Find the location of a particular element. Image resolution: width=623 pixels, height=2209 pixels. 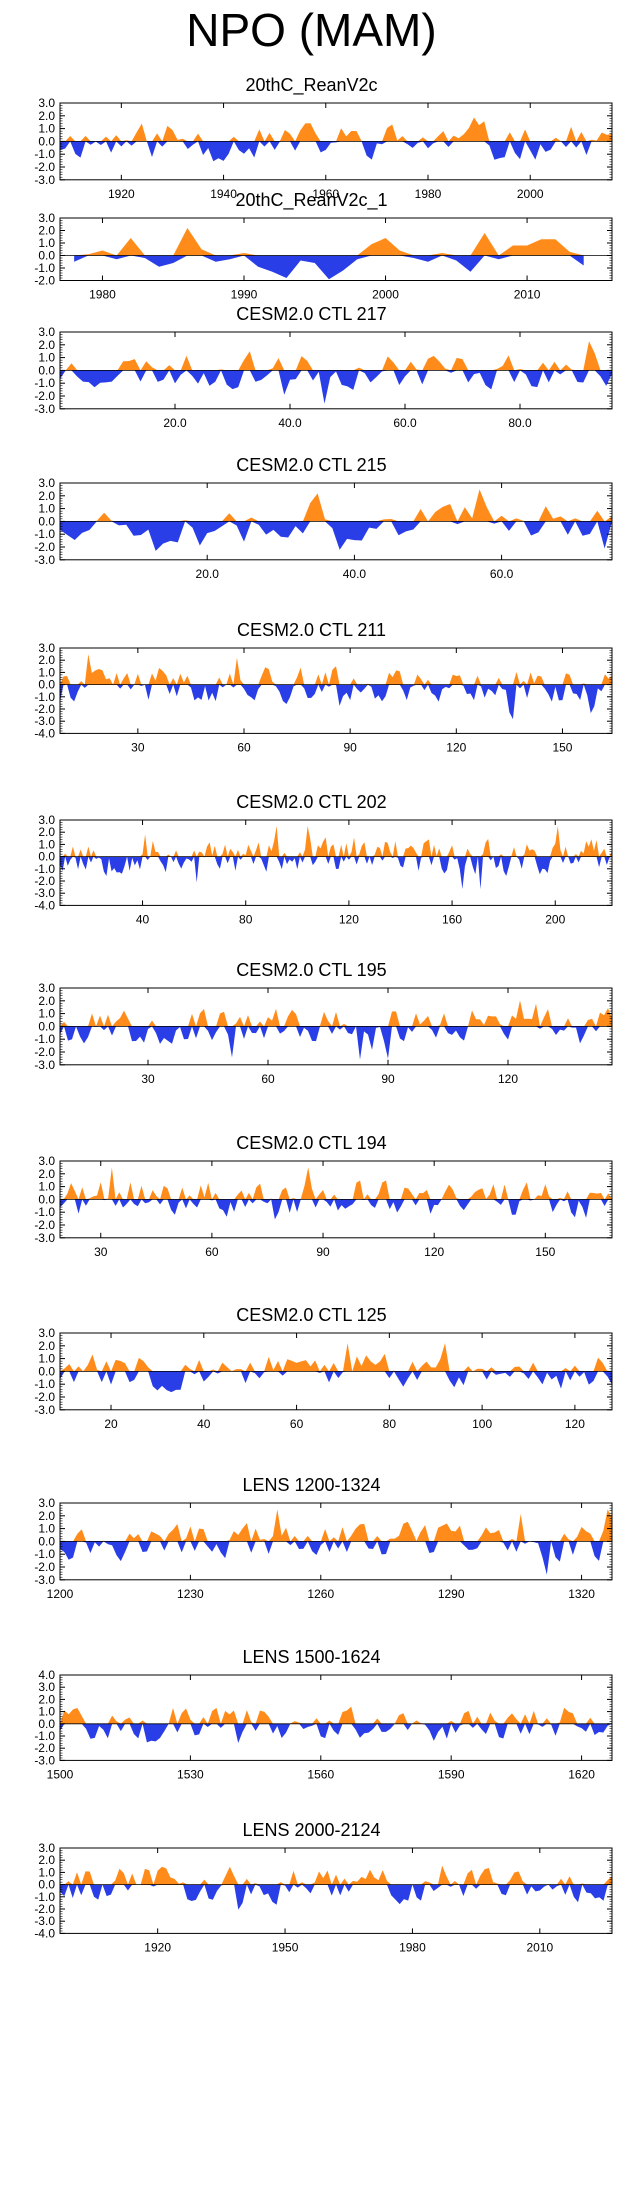

chart-title: CESM2.0 CTL 195 is located at coordinates (311, 970).